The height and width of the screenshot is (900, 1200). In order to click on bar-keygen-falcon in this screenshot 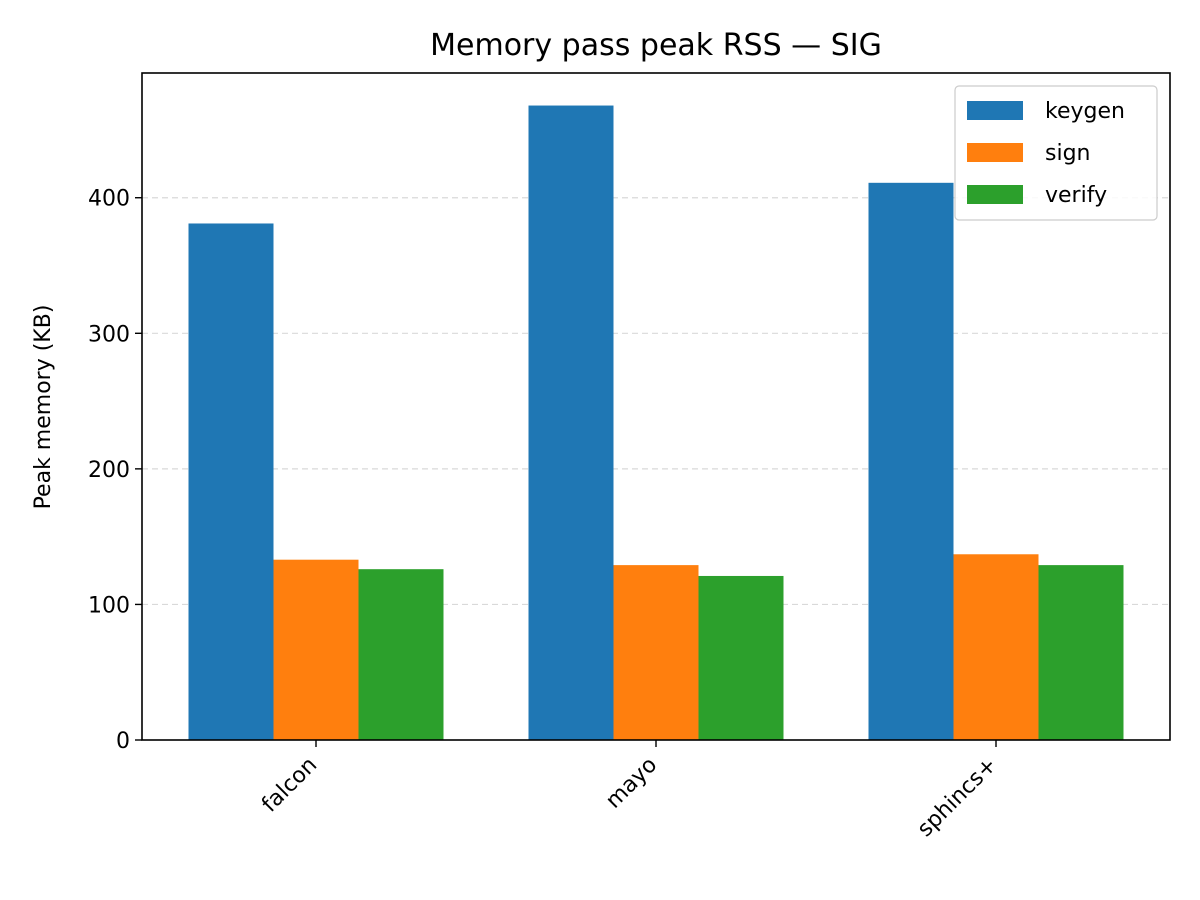, I will do `click(231, 482)`.